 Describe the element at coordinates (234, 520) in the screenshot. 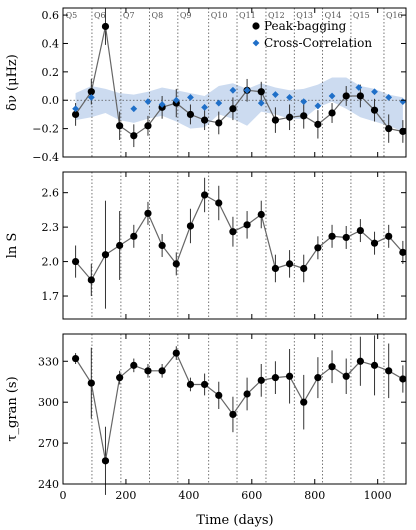

I see `x-axis-label: Time (days)` at that location.